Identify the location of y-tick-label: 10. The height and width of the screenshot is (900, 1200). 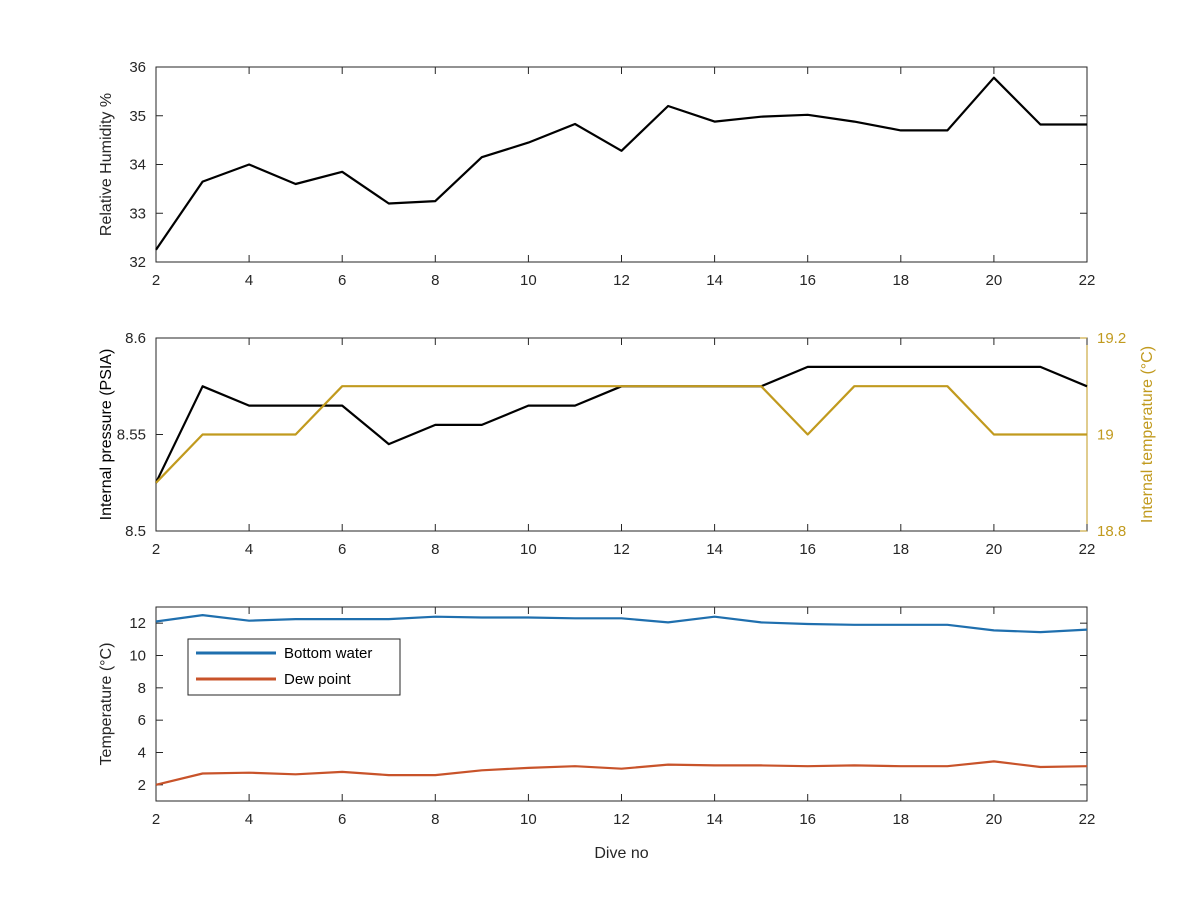
(137, 656).